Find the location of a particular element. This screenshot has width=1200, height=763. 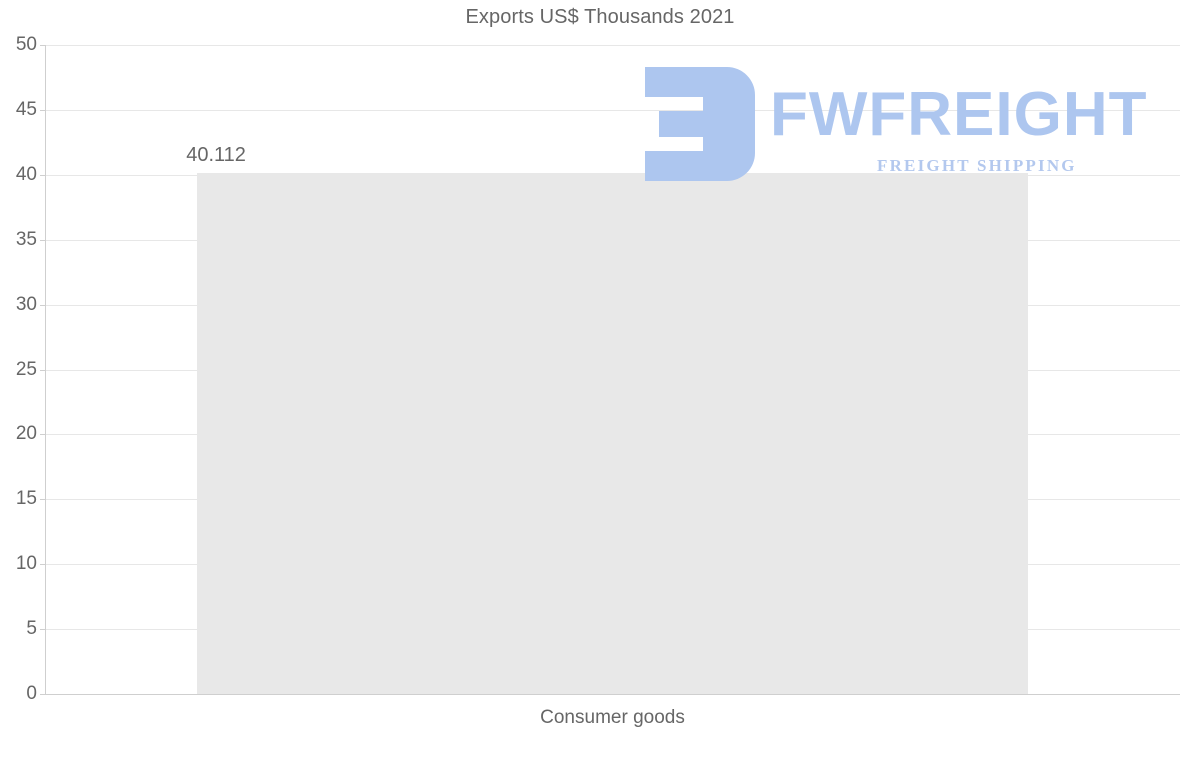

y-axis-tick-label: 50 is located at coordinates (26, 44).